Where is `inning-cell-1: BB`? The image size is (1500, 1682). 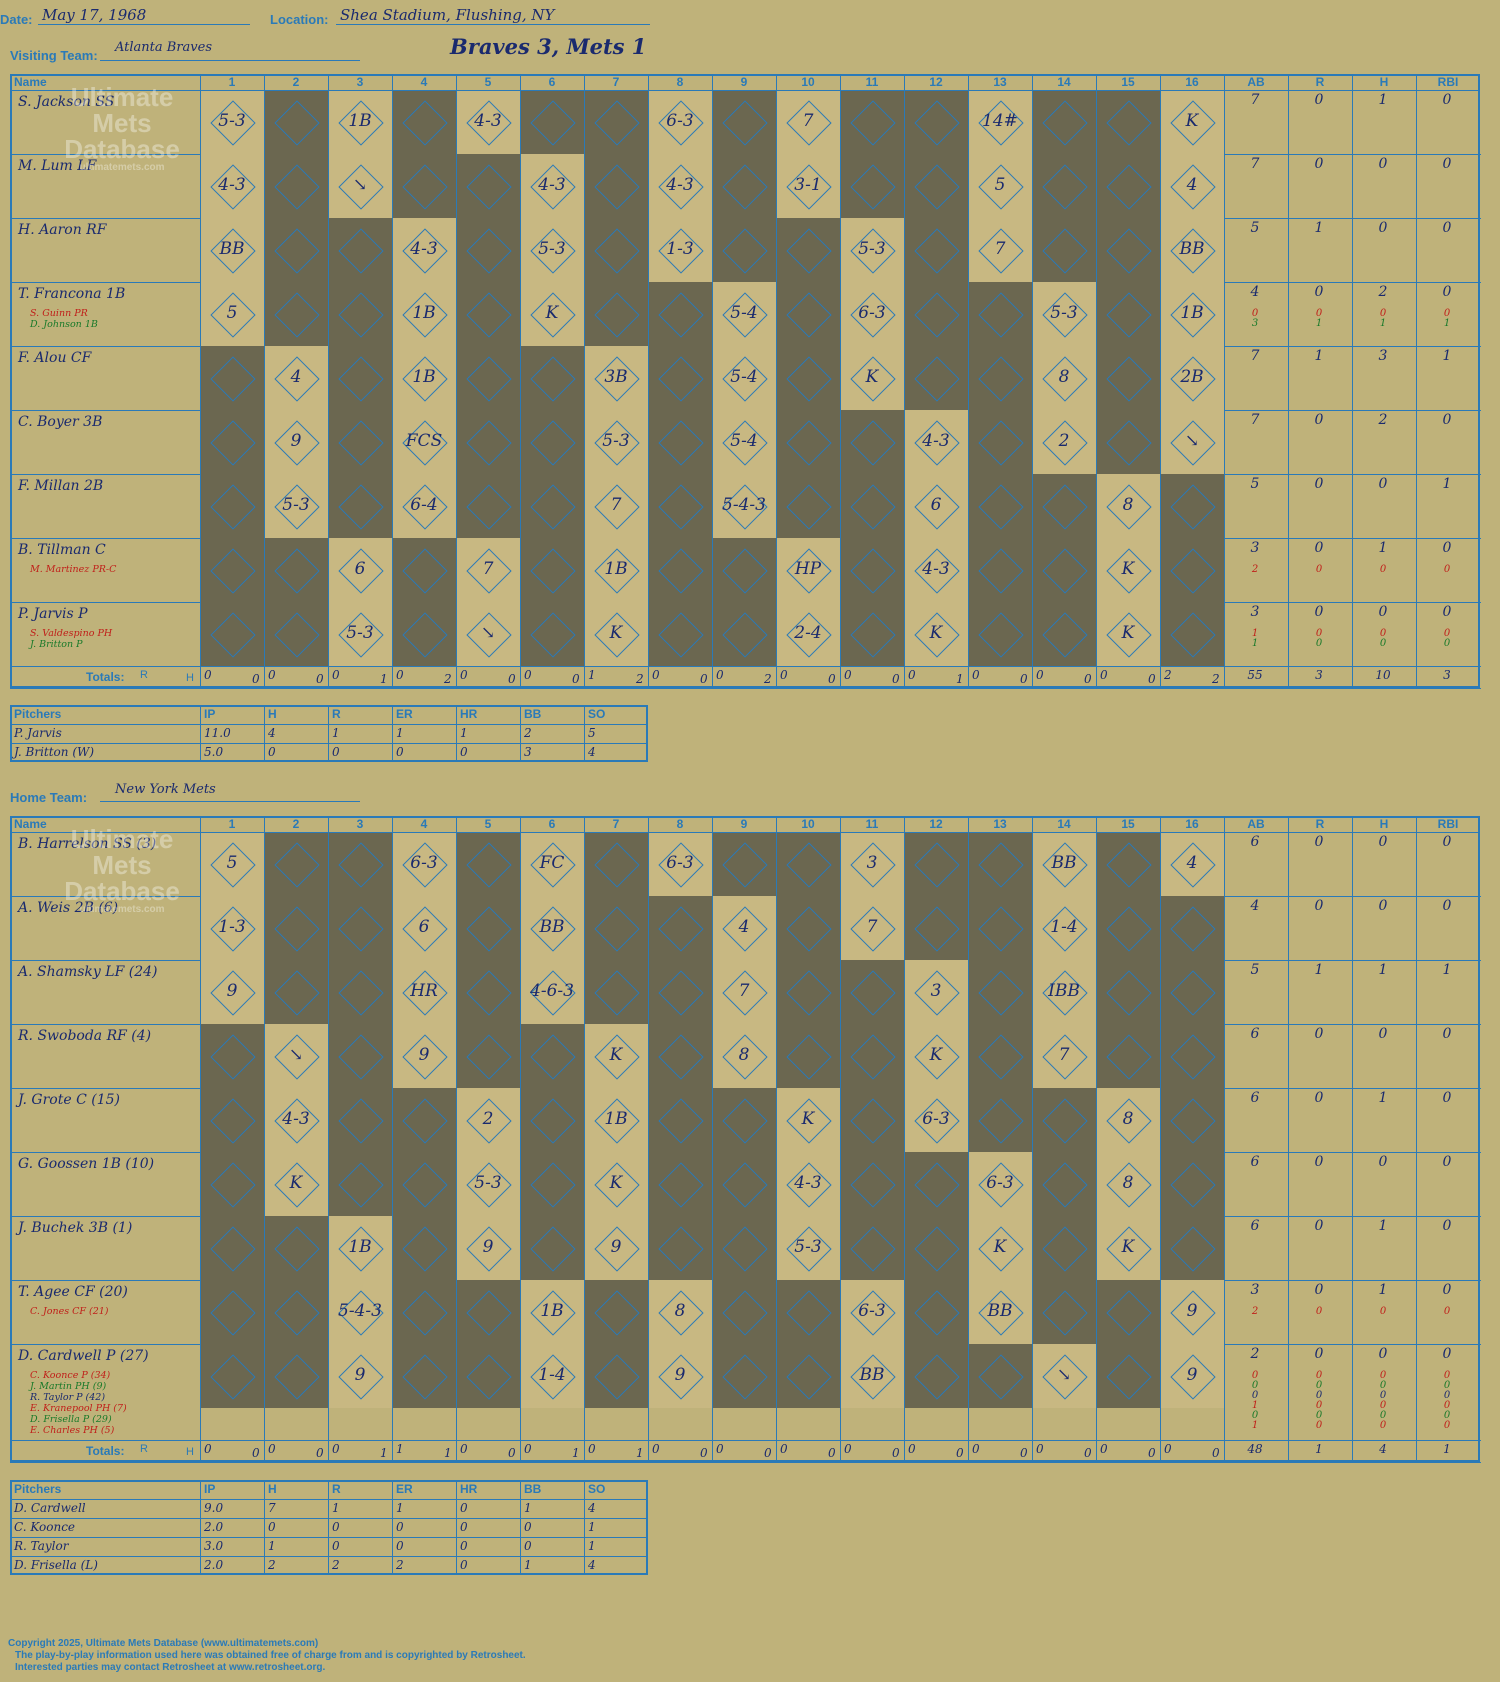 inning-cell-1: BB is located at coordinates (232, 250).